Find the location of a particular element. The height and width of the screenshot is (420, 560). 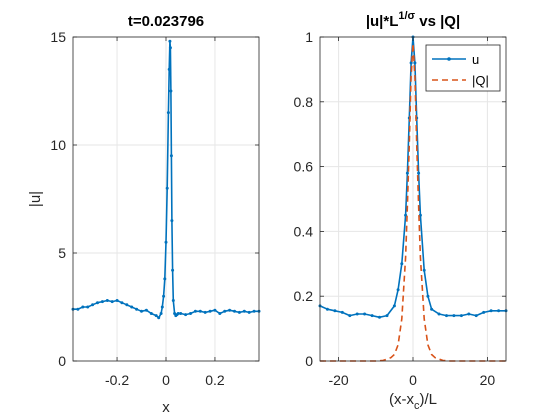

y-tick-label: 15 is located at coordinates (58, 37).